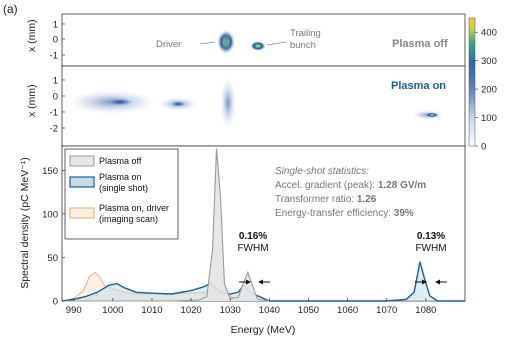 The image size is (508, 340). Describe the element at coordinates (50, 214) in the screenshot. I see `y-tick-label: 100` at that location.